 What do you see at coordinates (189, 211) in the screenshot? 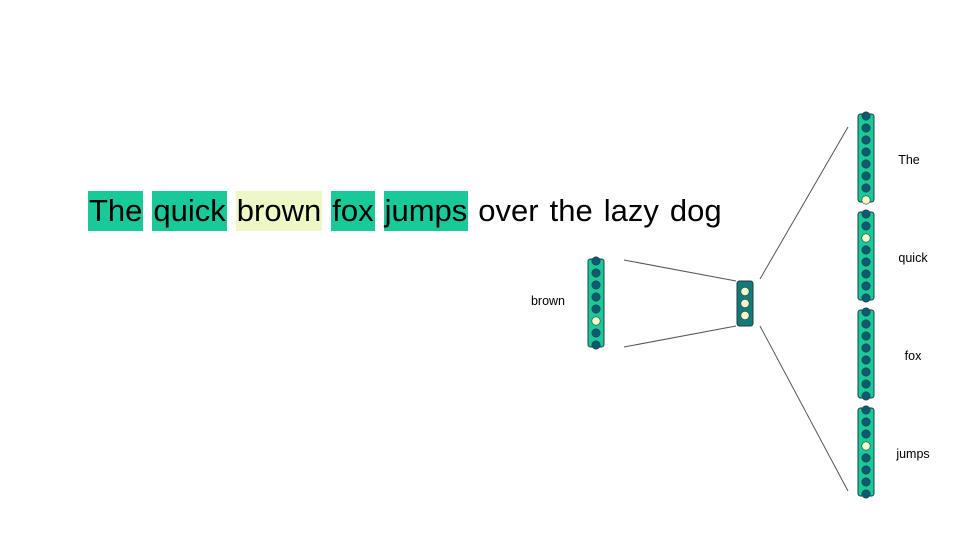
I see `word-quick: quick` at bounding box center [189, 211].